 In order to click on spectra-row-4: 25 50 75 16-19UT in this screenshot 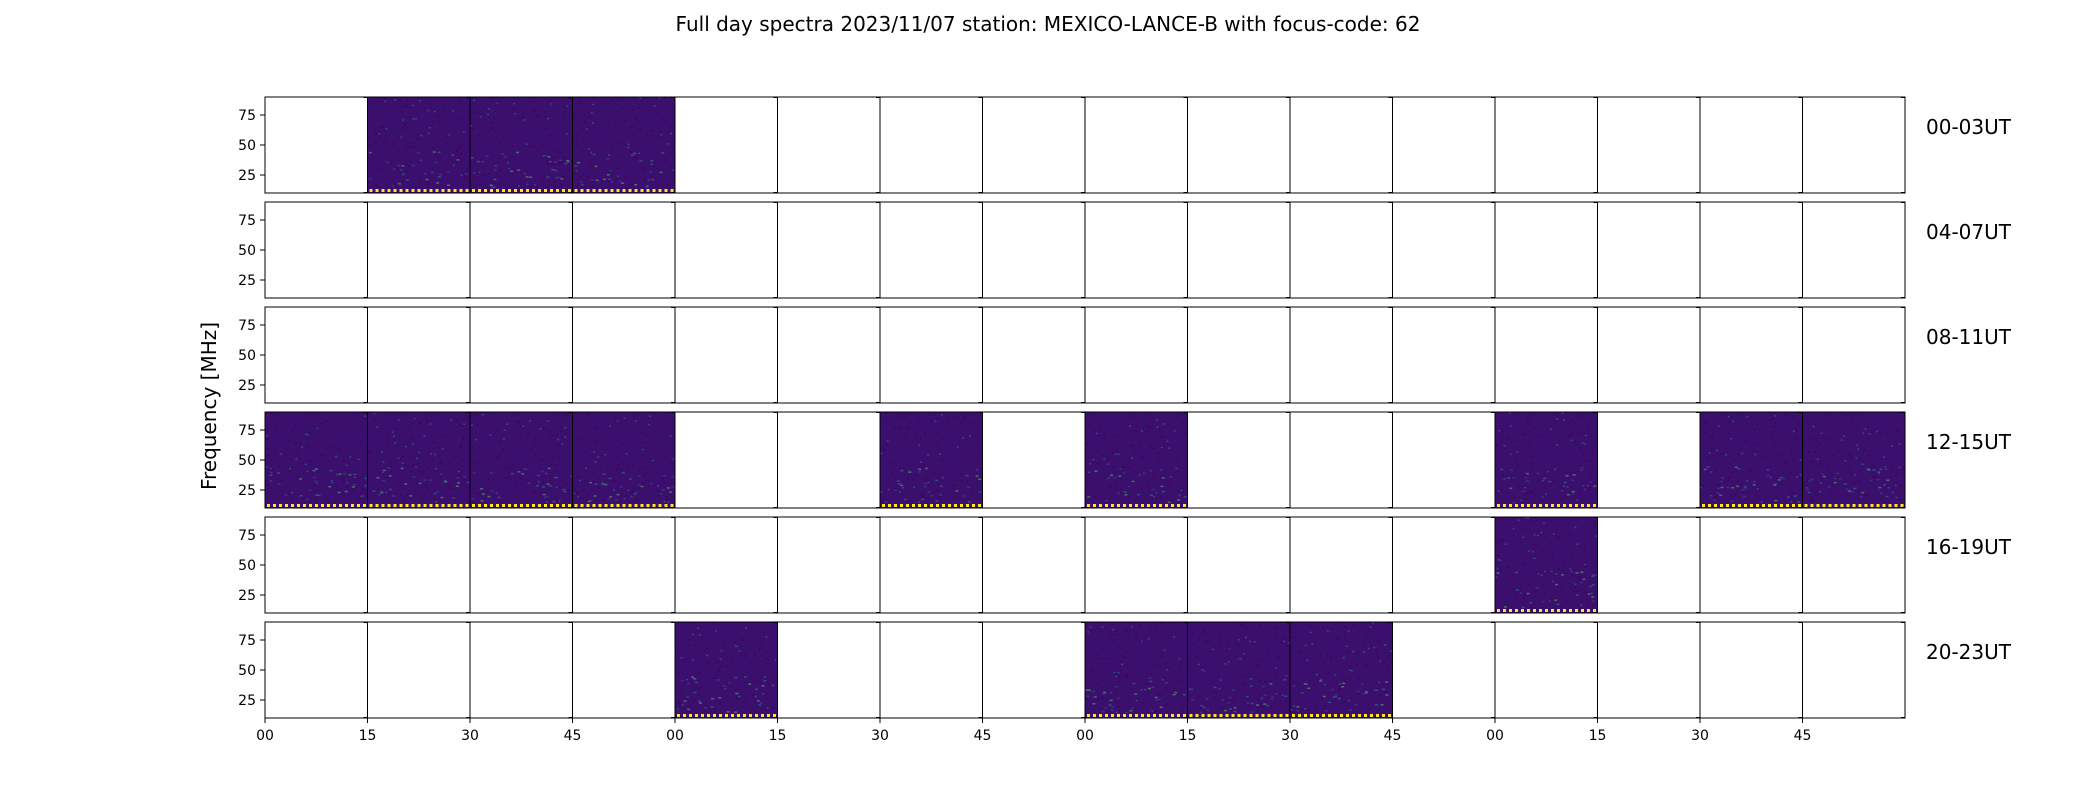, I will do `click(1125, 565)`.